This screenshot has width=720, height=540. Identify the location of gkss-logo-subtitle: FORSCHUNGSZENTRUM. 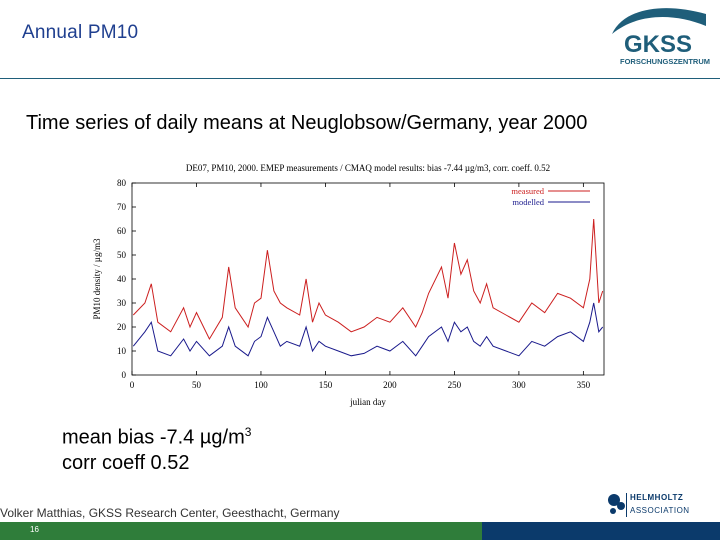
(665, 61).